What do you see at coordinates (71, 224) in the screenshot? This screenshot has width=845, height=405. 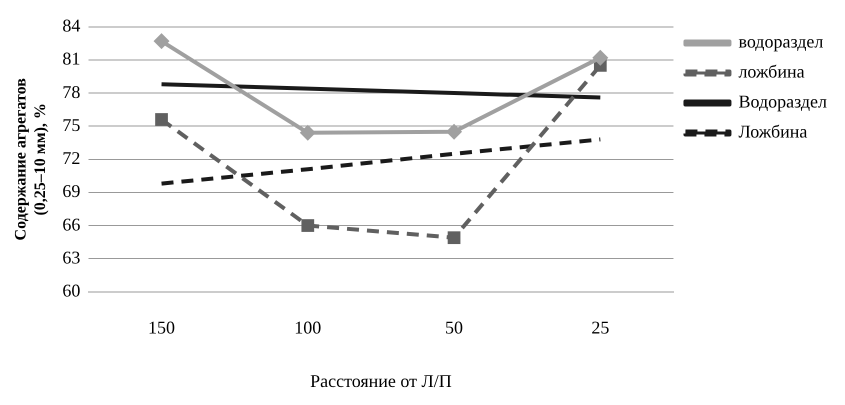 I see `y-tick-label: 66` at bounding box center [71, 224].